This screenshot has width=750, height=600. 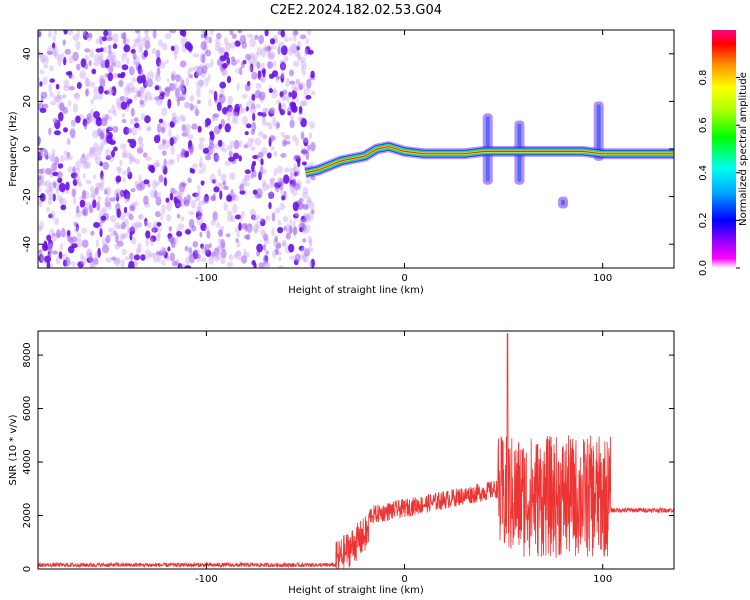 I want to click on colorbar-tick-label: 0.2, so click(x=703, y=220).